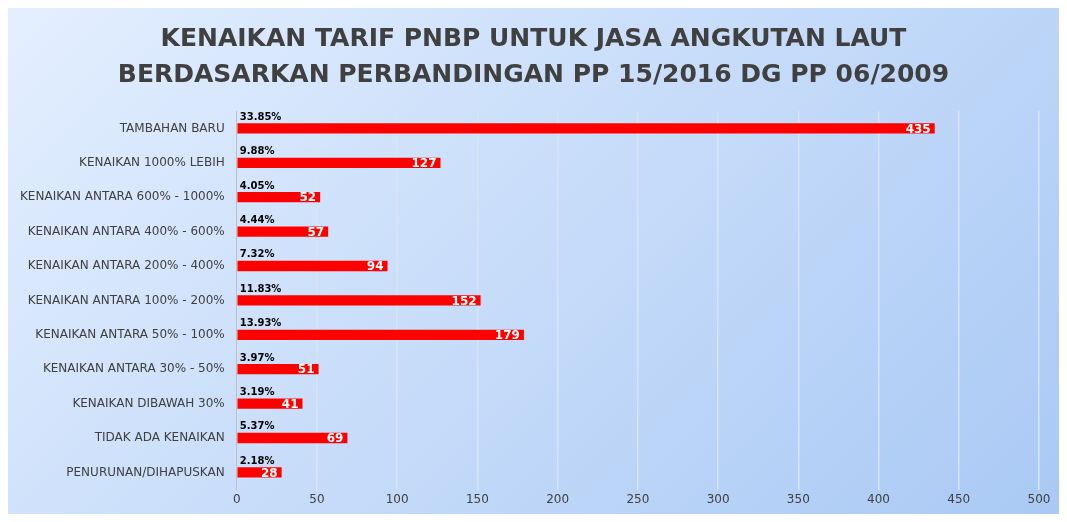 The width and height of the screenshot is (1067, 522). What do you see at coordinates (257, 254) in the screenshot?
I see `annotation: 7.32%` at bounding box center [257, 254].